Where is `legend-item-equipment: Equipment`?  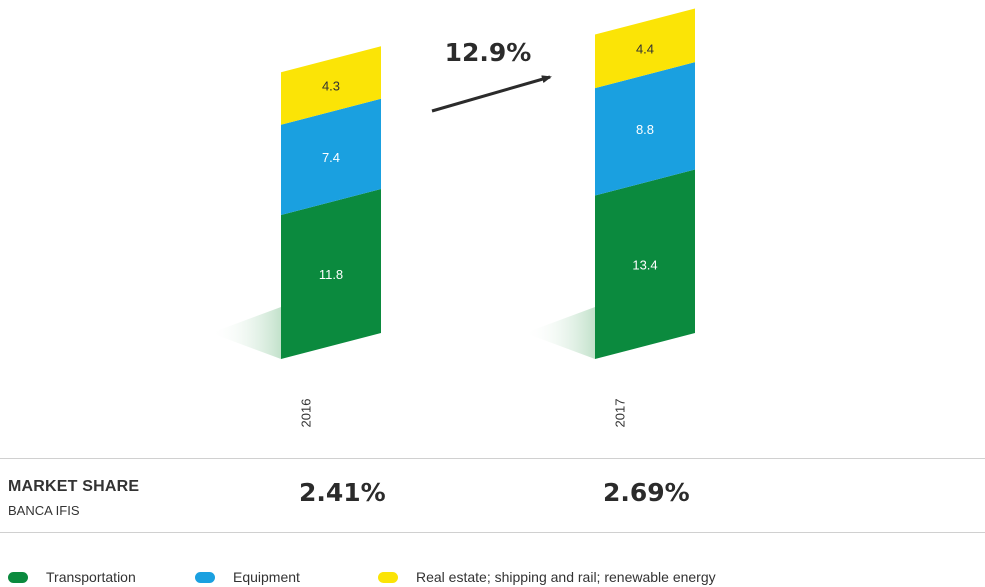
legend-item-equipment: Equipment is located at coordinates (247, 577).